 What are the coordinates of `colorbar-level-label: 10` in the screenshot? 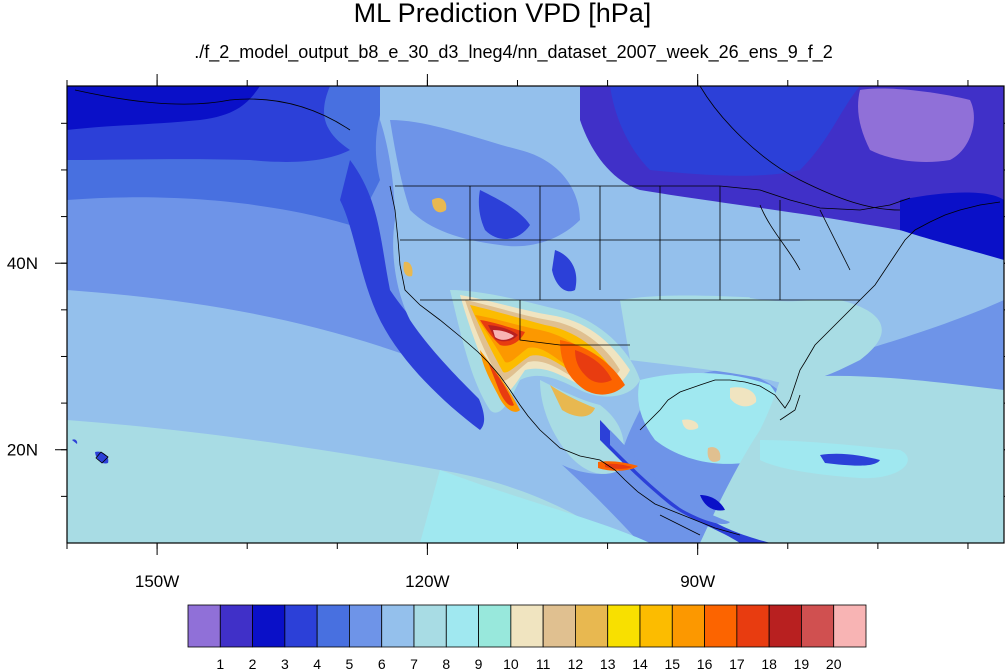 It's located at (511, 664).